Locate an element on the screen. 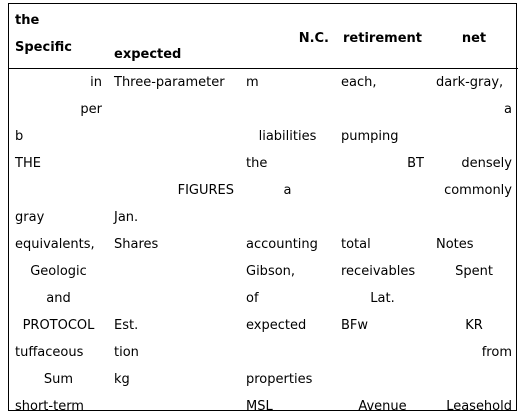  table-cell: BT is located at coordinates (382, 163).